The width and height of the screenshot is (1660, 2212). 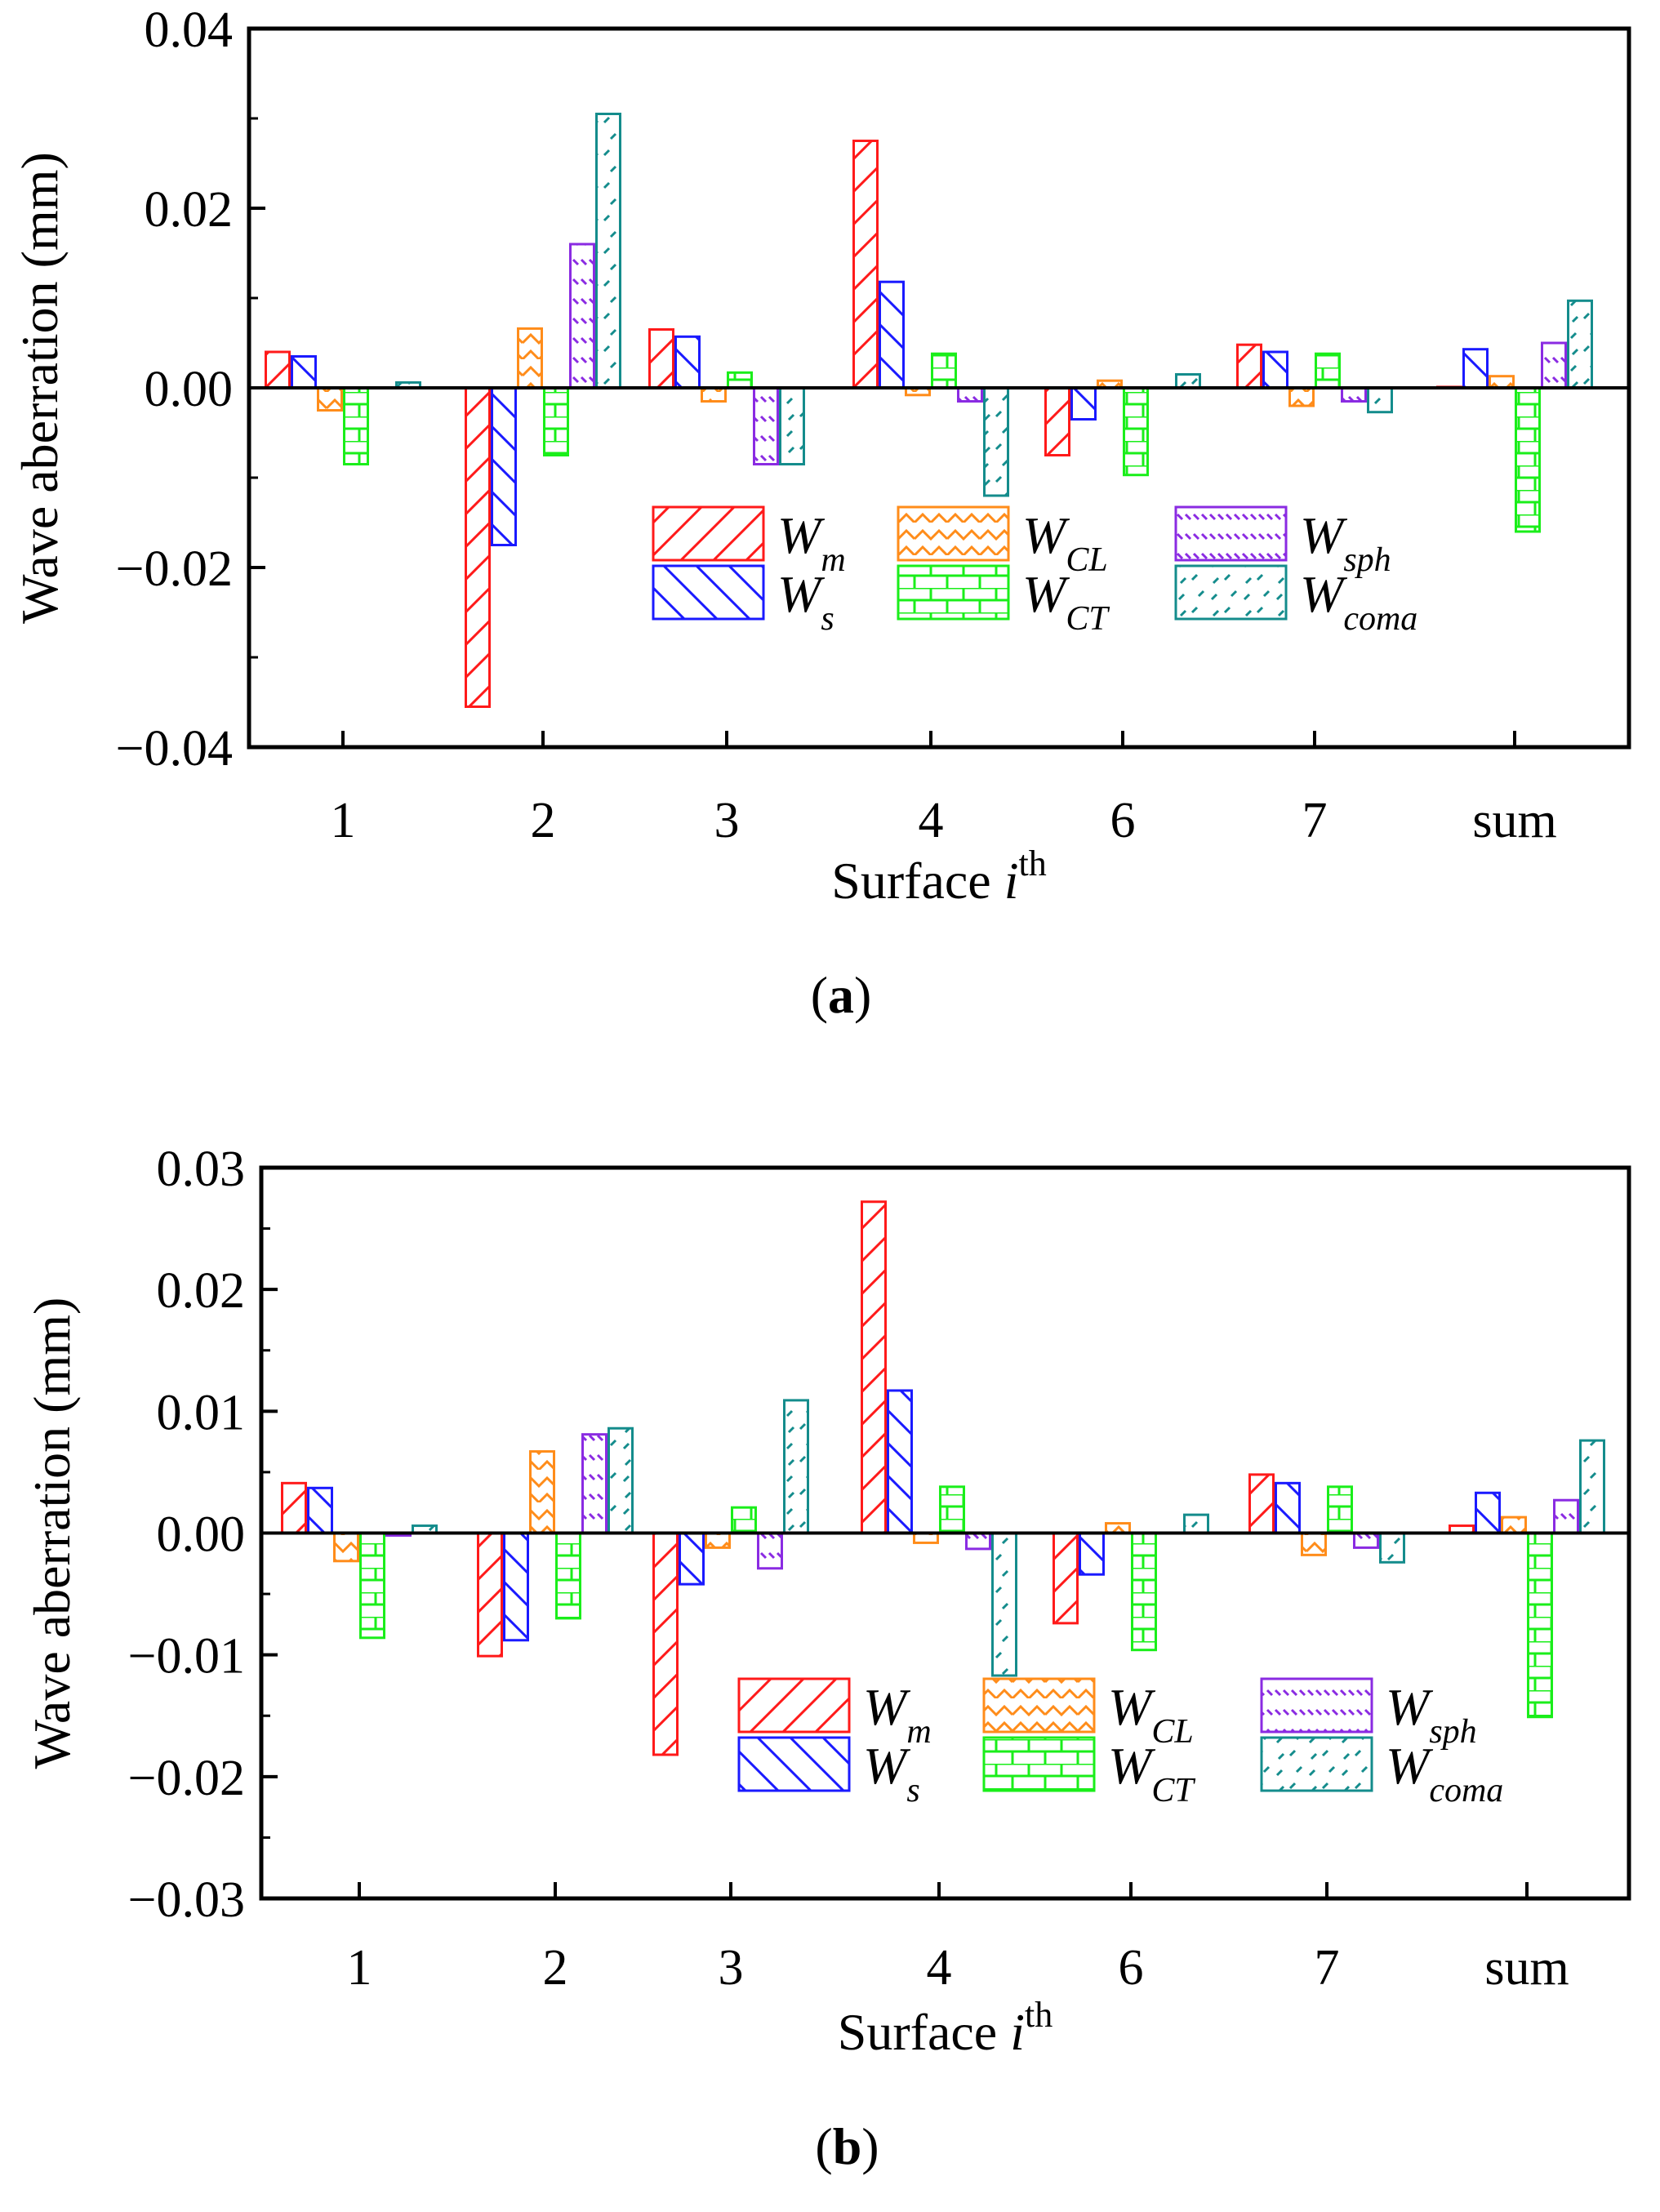 I want to click on bar-sph-sum, so click(x=1566, y=1516).